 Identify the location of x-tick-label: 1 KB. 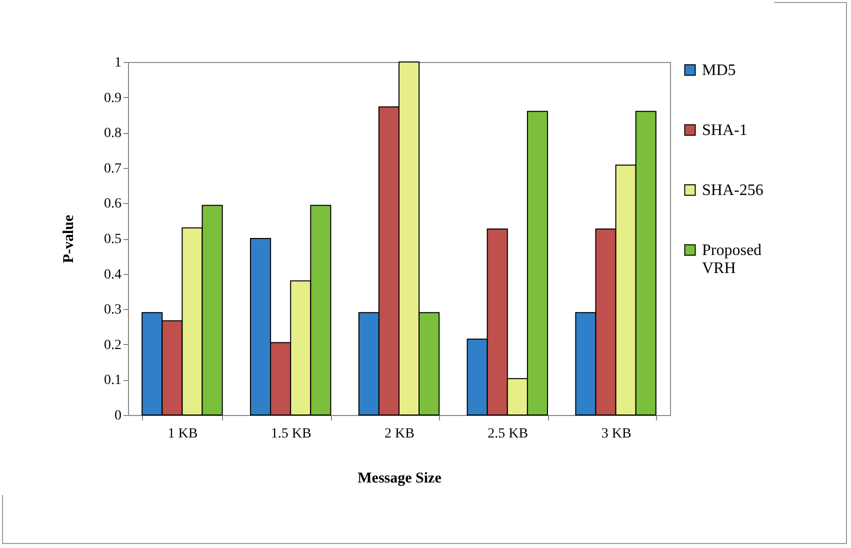
(183, 434).